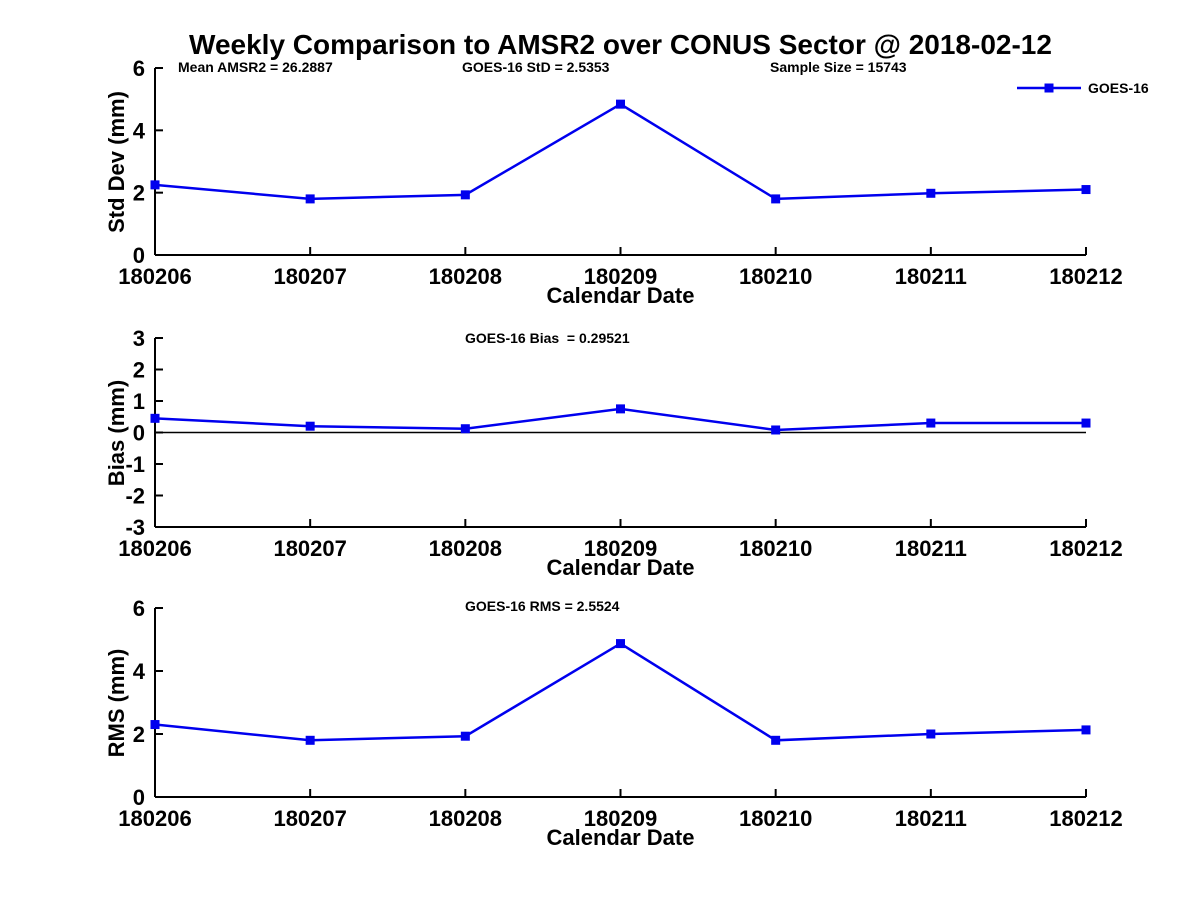 The width and height of the screenshot is (1200, 900). I want to click on y-tick-label: 1, so click(139, 401).